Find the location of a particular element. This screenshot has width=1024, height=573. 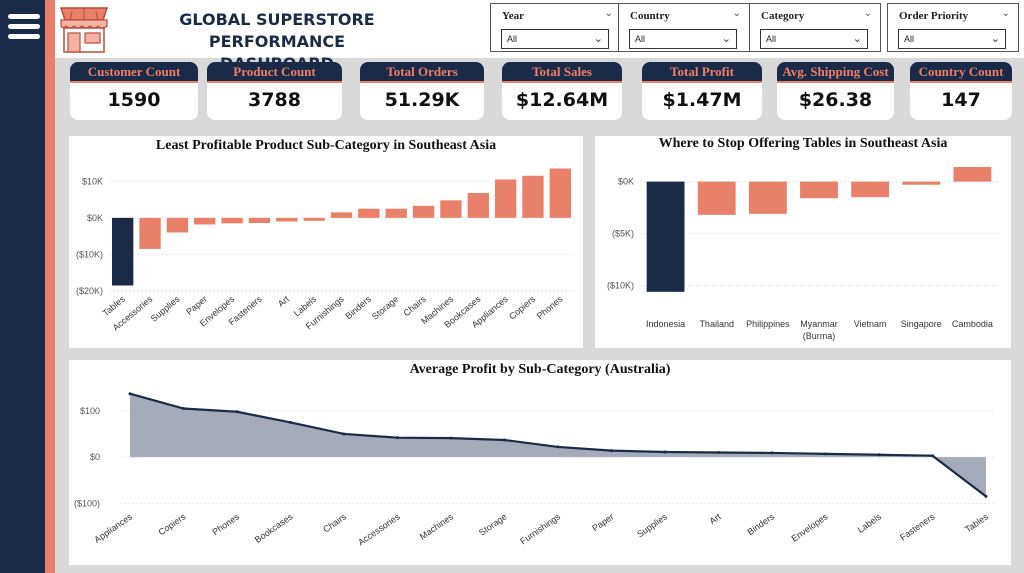

x-tick-label: Vietnam is located at coordinates (870, 324).